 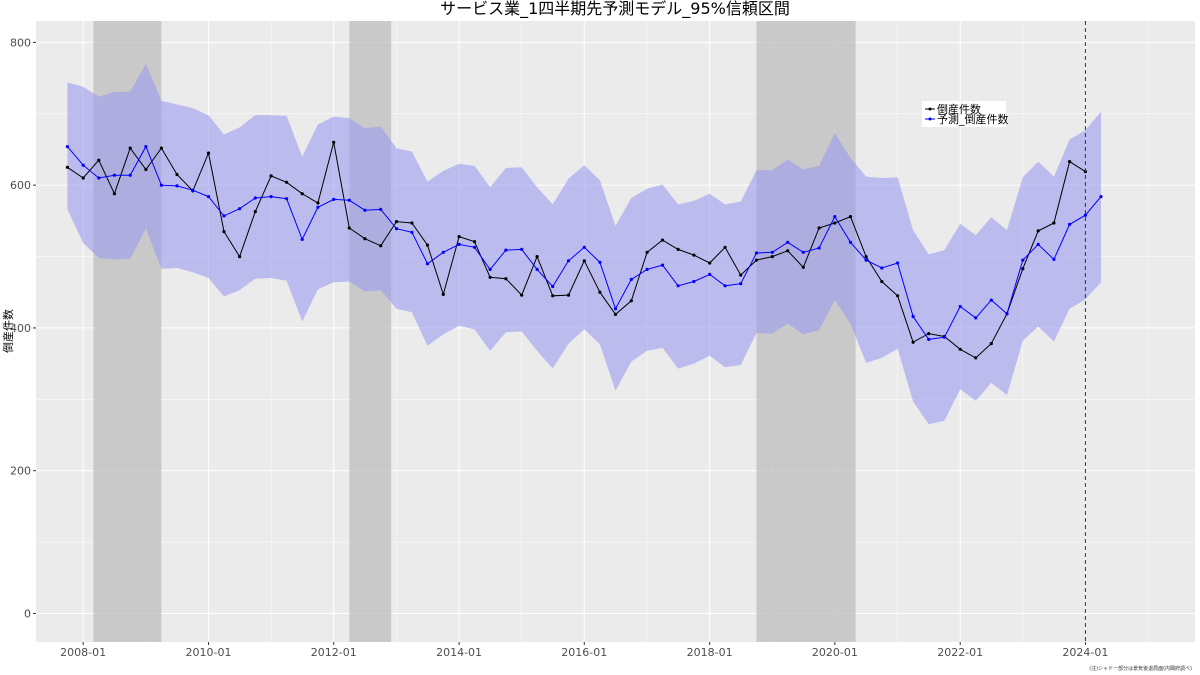 I want to click on chart-title: サービス業_1四半期先予測モデル_95%信頼区間, so click(x=615, y=9).